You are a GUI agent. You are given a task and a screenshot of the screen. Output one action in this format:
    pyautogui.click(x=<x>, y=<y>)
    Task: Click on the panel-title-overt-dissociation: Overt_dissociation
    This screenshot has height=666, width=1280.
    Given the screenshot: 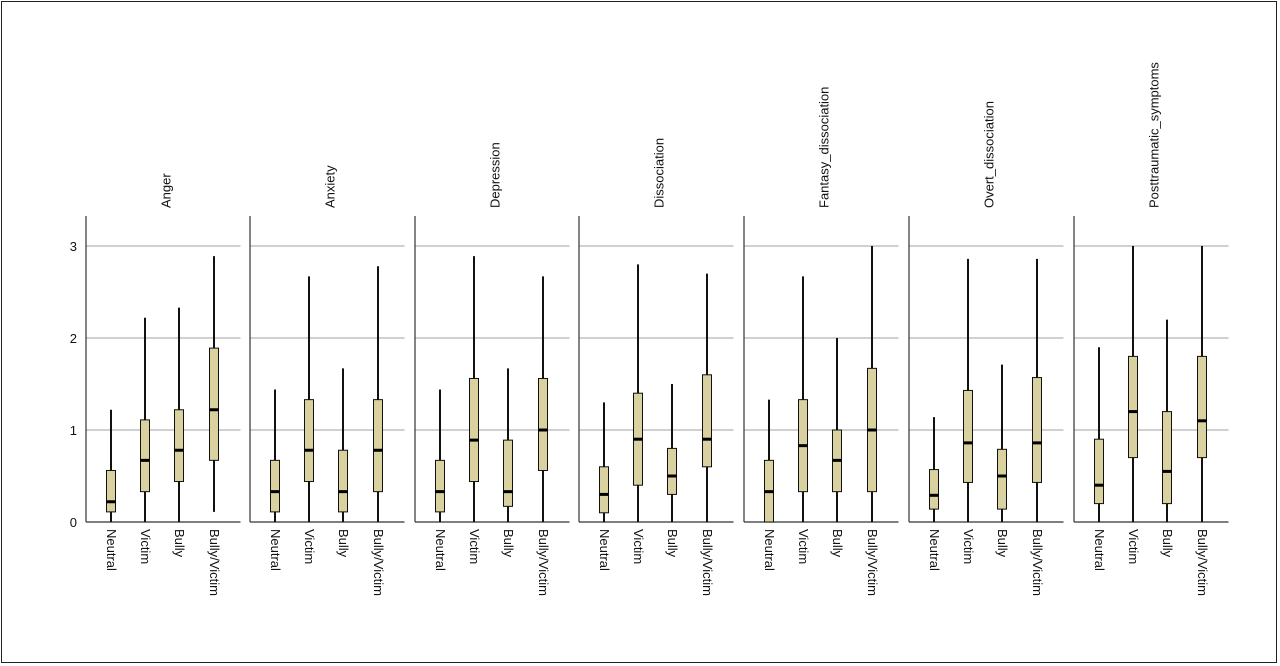 What is the action you would take?
    pyautogui.click(x=988, y=154)
    